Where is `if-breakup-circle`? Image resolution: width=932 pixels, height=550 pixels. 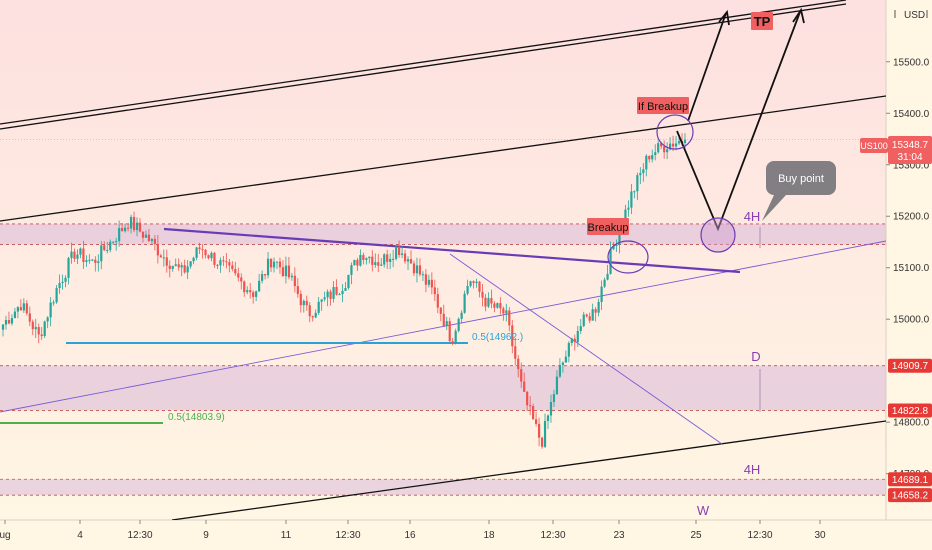
if-breakup-circle is located at coordinates (675, 132).